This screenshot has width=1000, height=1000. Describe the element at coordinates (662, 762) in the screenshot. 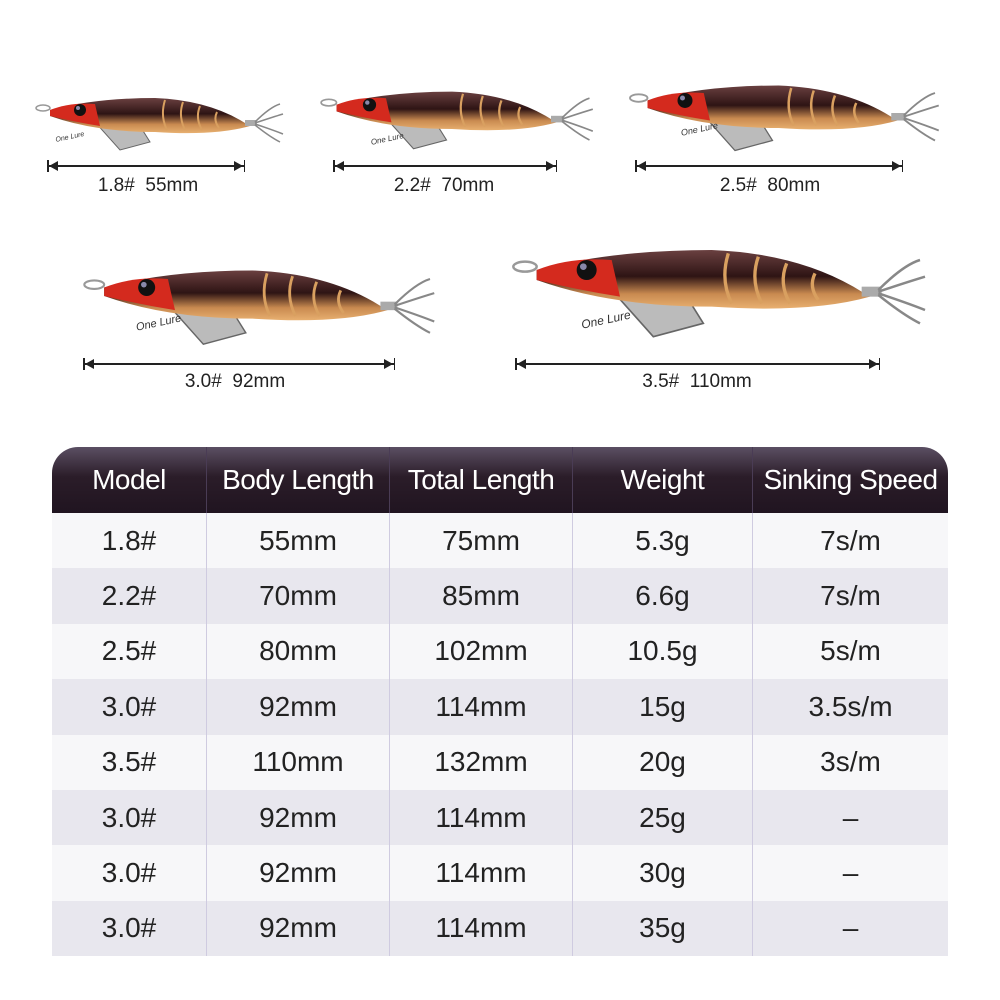

I see `cell-weight: 20g` at that location.